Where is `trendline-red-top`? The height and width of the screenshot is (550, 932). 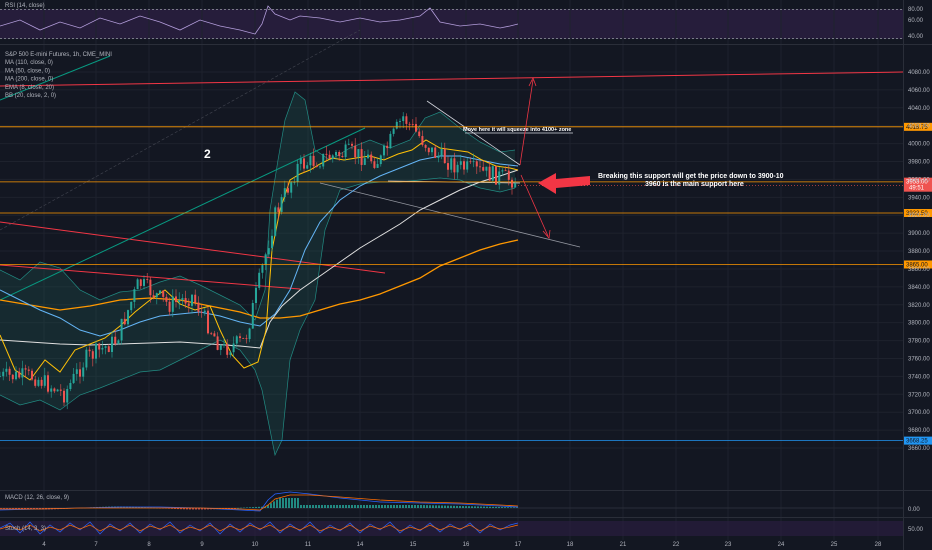
trendline-red-top is located at coordinates (452, 79).